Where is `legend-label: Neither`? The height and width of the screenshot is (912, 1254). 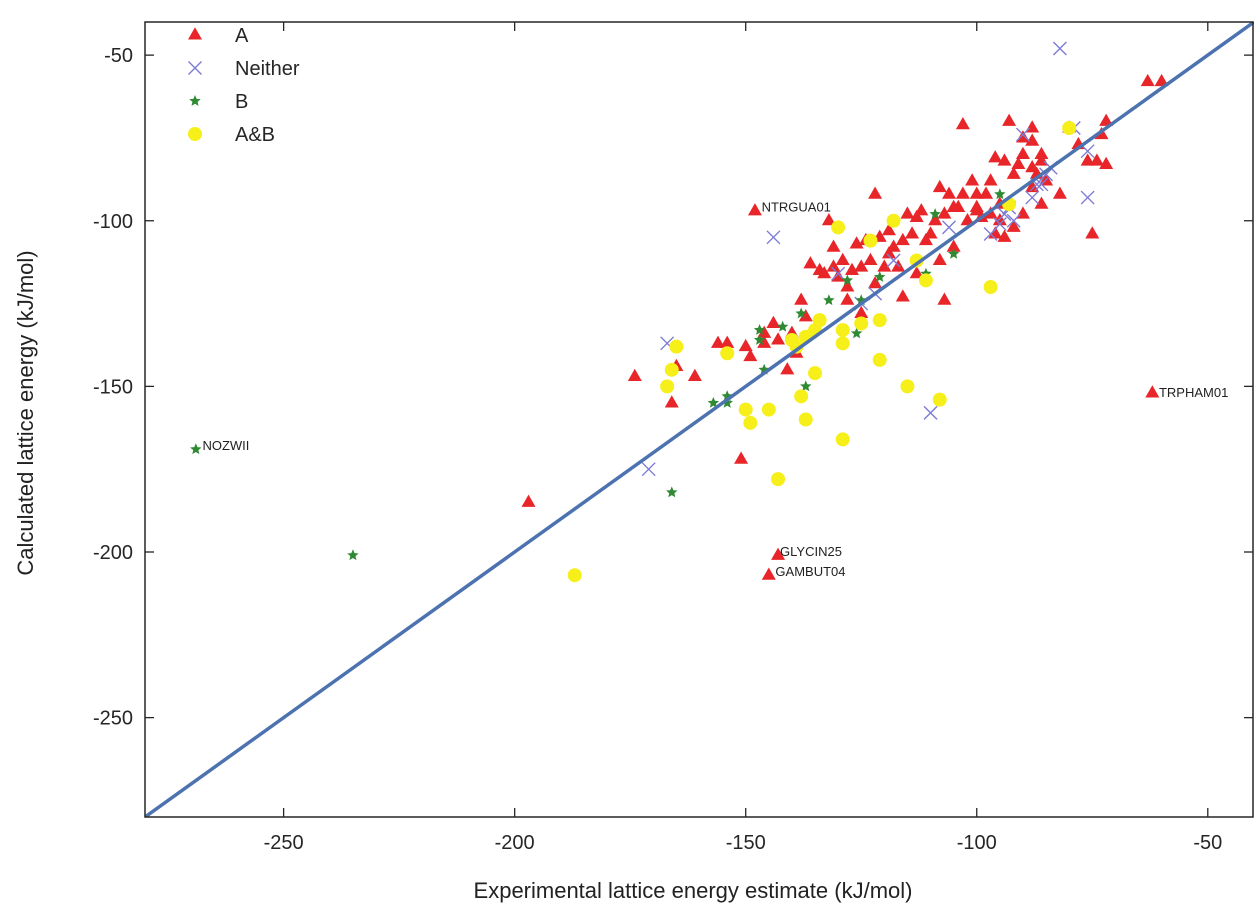 legend-label: Neither is located at coordinates (267, 69).